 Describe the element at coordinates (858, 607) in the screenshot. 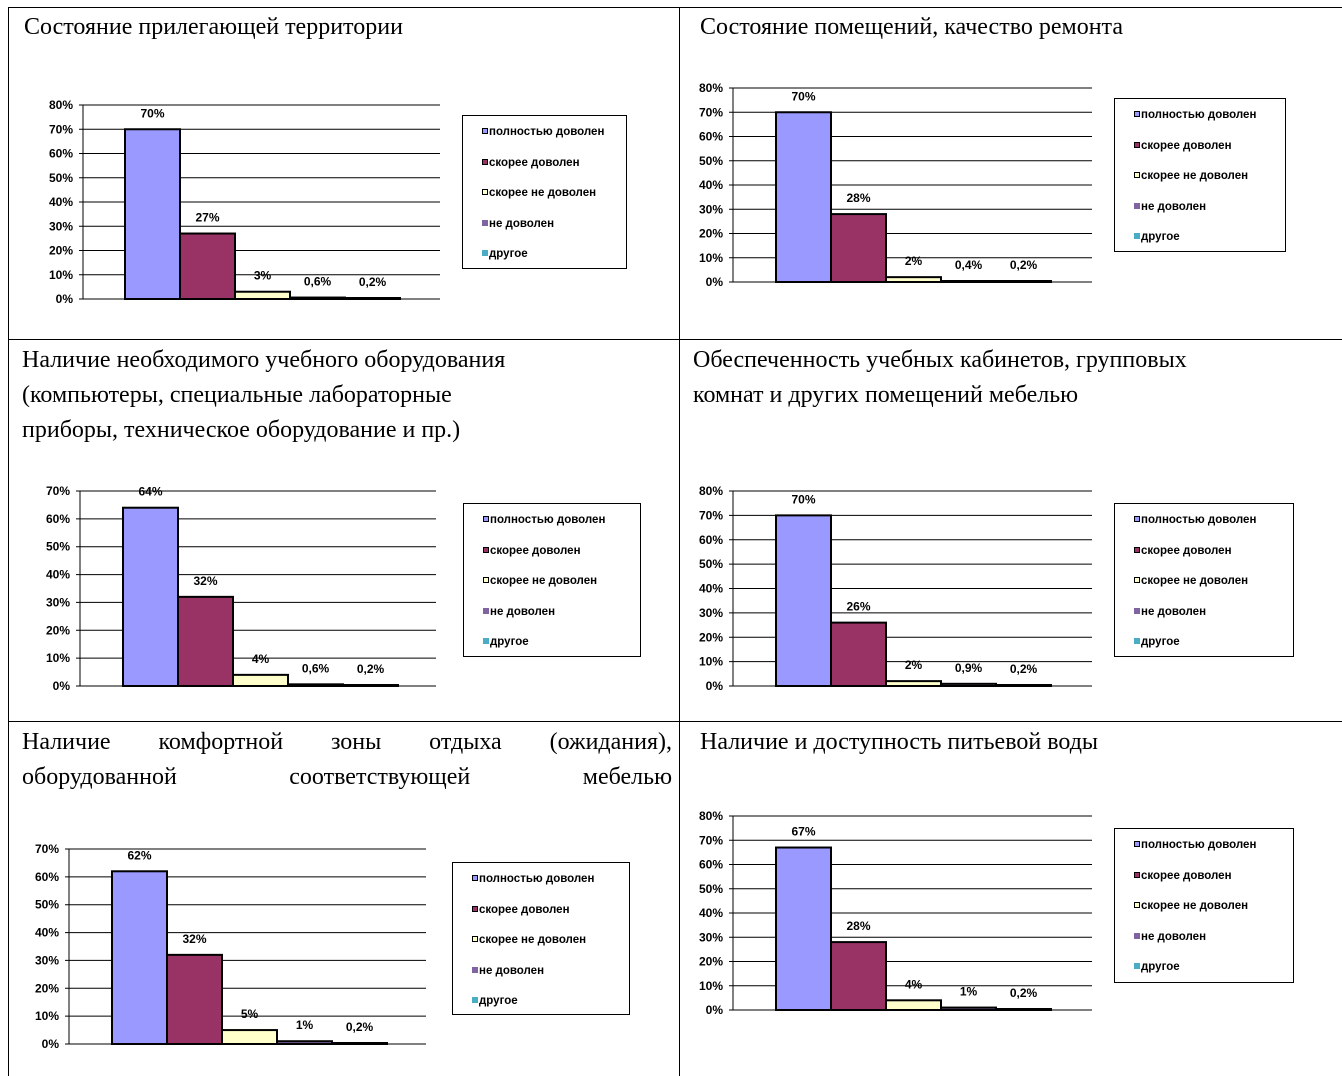

I see `data-label: 26%` at that location.